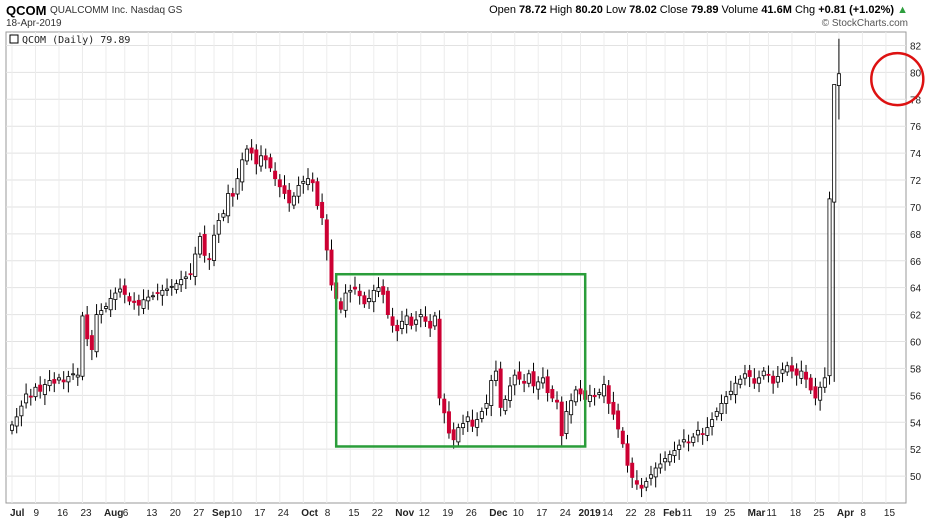 This screenshot has height=525, width=930. What do you see at coordinates (864, 23) in the screenshot?
I see `brand-watermark: © StockCharts.com` at bounding box center [864, 23].